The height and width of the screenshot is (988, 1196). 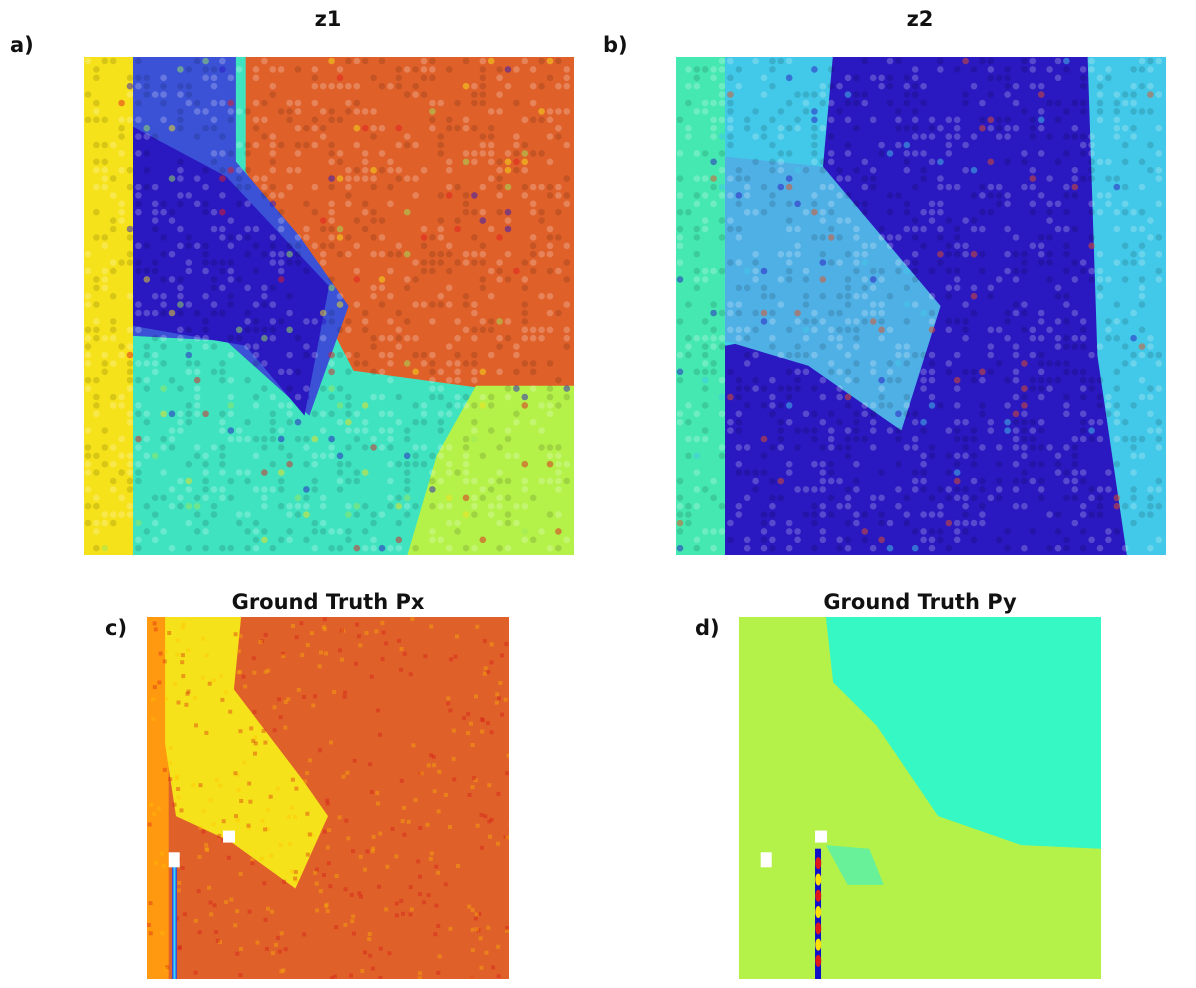 What do you see at coordinates (707, 628) in the screenshot?
I see `panel-d-label: d)` at bounding box center [707, 628].